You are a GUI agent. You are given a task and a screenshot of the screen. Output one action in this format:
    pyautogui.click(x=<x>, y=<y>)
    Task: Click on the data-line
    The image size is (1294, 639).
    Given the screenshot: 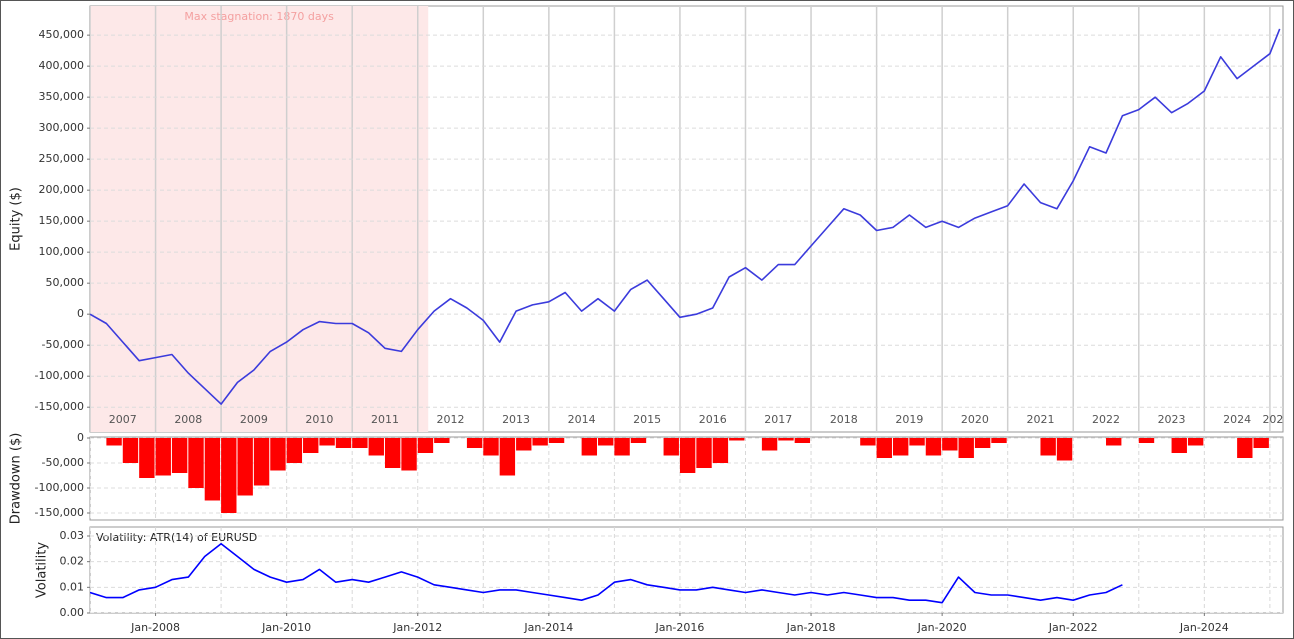 What is the action you would take?
    pyautogui.click(x=606, y=573)
    